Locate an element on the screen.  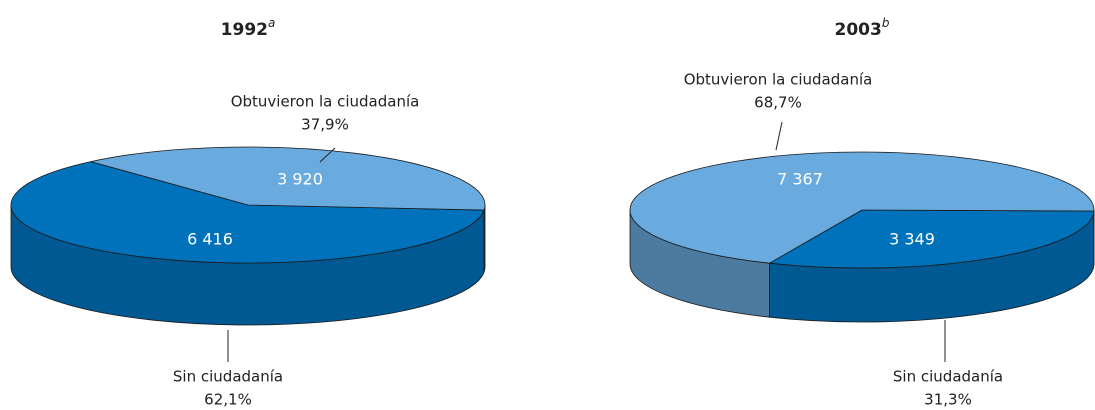
percent-label: 62,1% is located at coordinates (228, 400).